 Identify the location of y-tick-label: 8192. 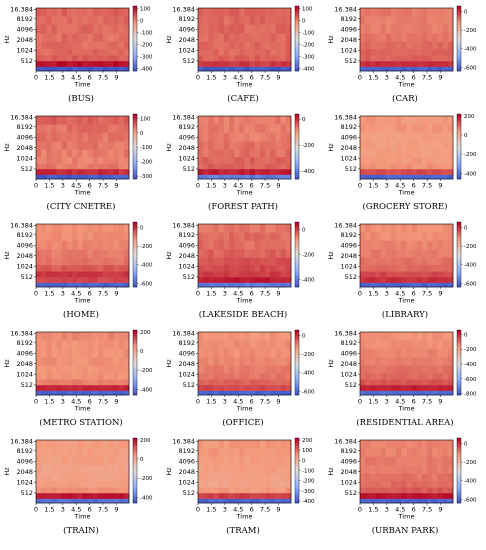
(348, 19).